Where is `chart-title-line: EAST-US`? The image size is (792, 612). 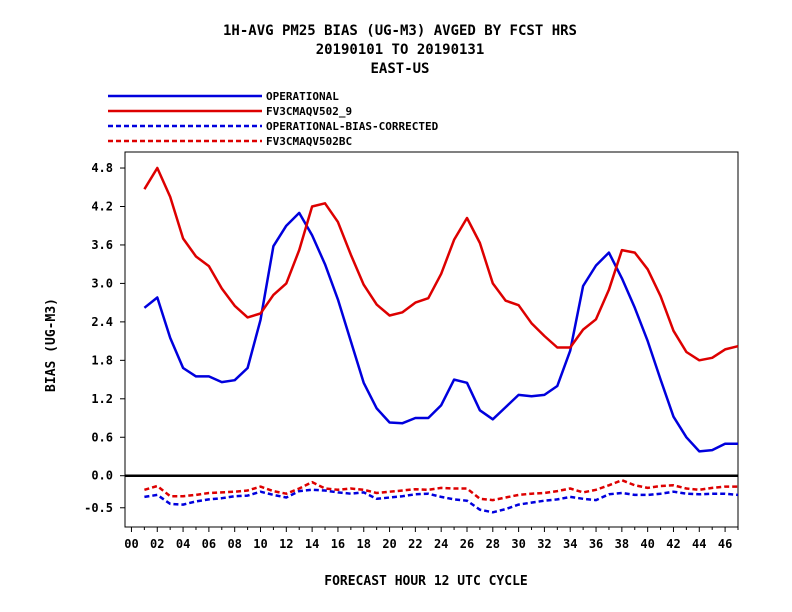 chart-title-line: EAST-US is located at coordinates (399, 69).